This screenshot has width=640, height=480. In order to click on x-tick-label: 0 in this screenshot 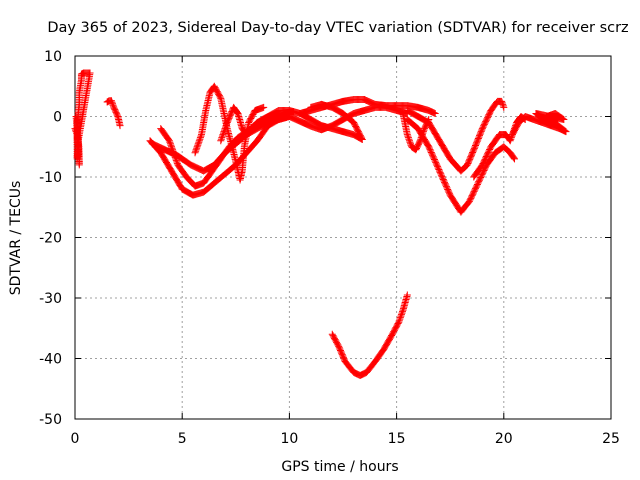, I will do `click(75, 439)`.